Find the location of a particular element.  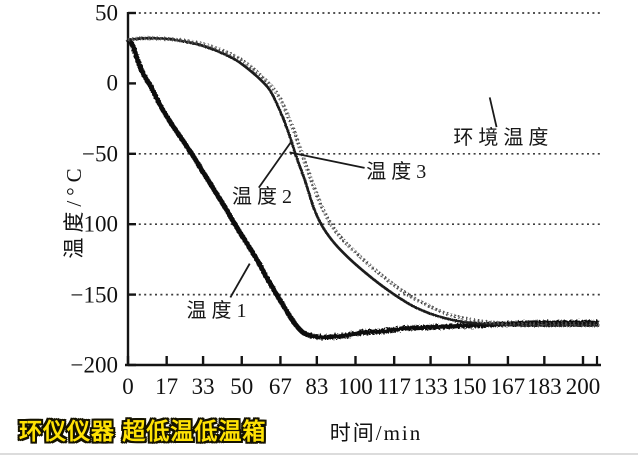

x-tick-label-133: 133 is located at coordinates (430, 386).